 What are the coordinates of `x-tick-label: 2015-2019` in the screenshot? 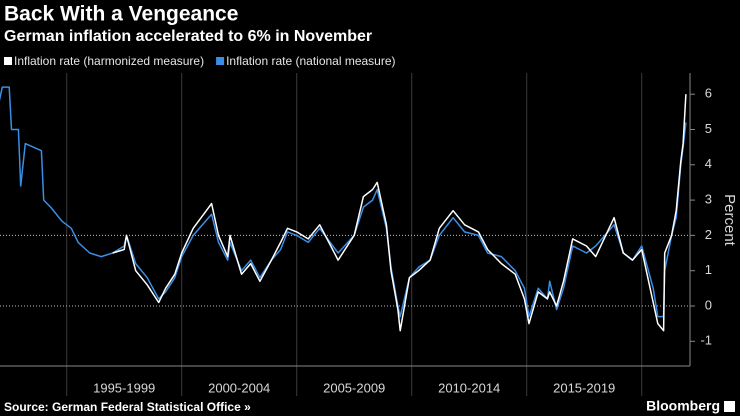 It's located at (584, 387).